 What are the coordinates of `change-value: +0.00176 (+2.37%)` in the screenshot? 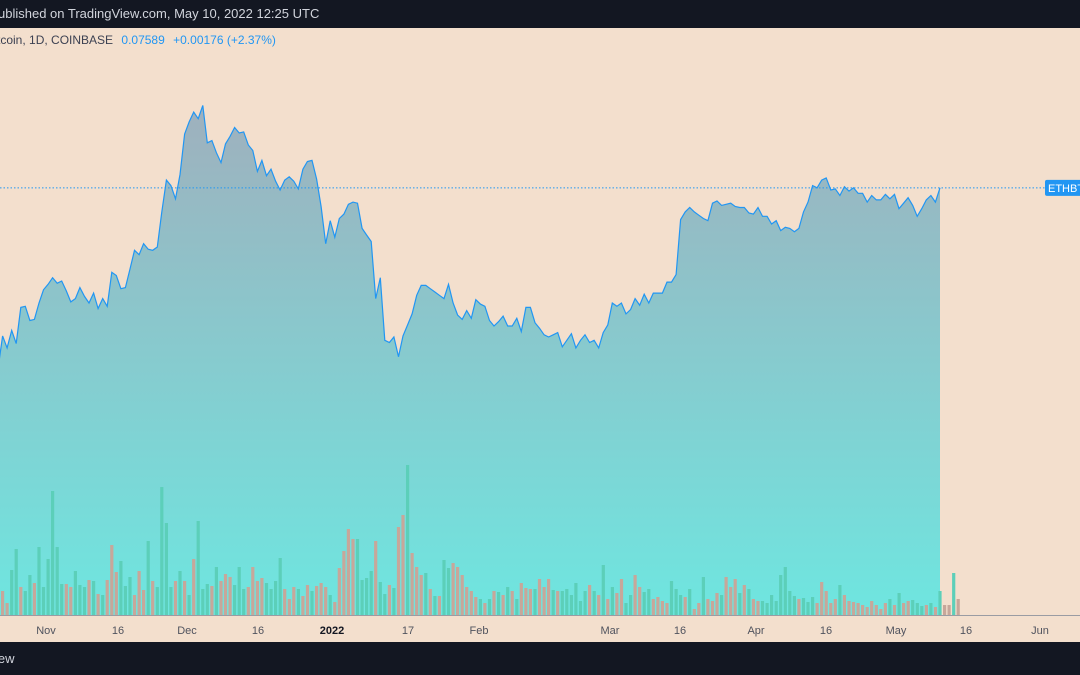 It's located at (224, 40).